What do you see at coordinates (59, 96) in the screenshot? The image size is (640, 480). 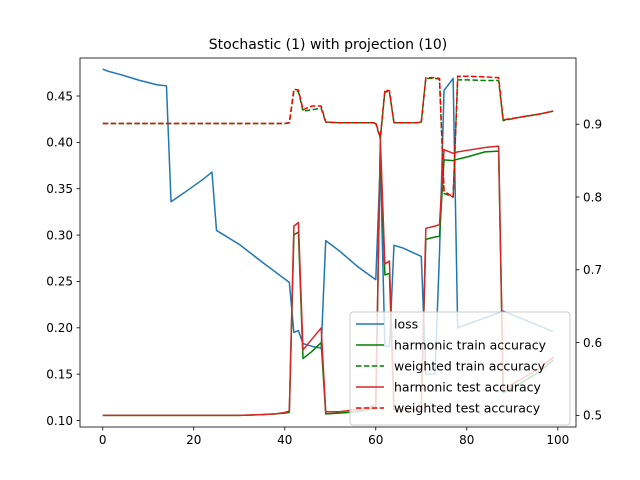 I see `y-left-tick-label-7: 0.45` at bounding box center [59, 96].